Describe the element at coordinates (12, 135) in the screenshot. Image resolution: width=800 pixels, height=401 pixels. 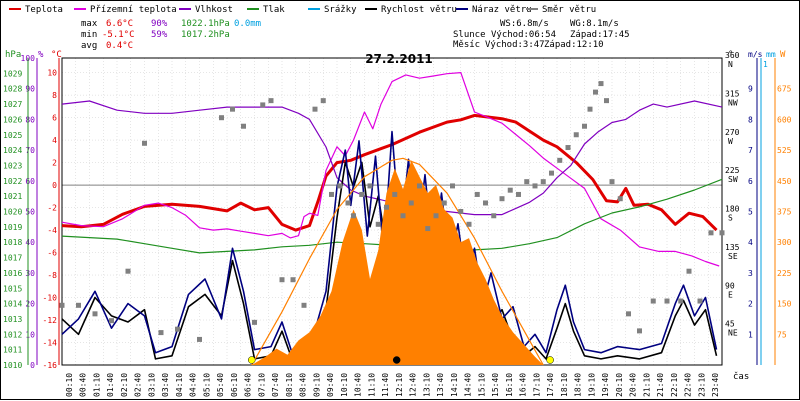
I see `tick-pressure: 1025` at that location.